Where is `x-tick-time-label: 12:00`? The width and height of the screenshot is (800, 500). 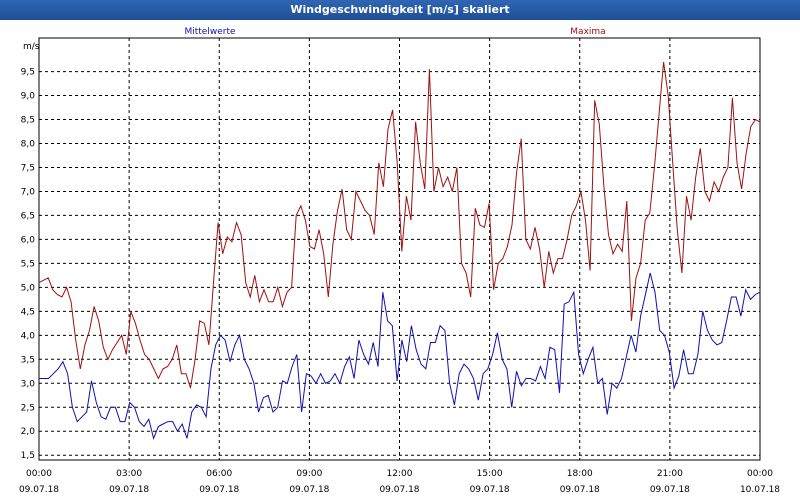
x-tick-time-label: 12:00 is located at coordinates (400, 474).